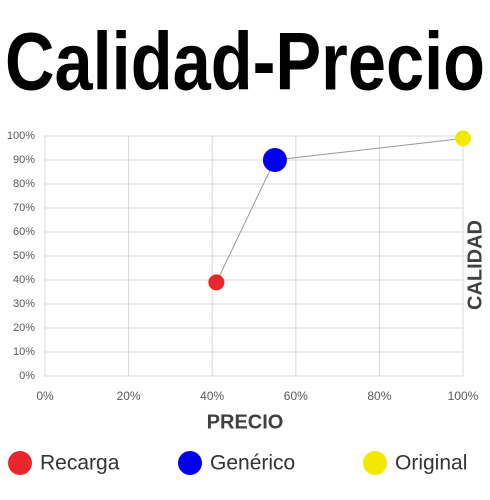 The image size is (490, 500). What do you see at coordinates (296, 396) in the screenshot?
I see `x-tick-label: 60%` at bounding box center [296, 396].